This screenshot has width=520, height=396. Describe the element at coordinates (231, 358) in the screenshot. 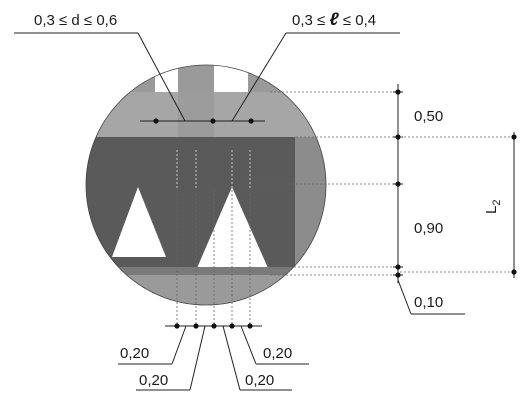

I see `b-right-2-diagonal` at that location.